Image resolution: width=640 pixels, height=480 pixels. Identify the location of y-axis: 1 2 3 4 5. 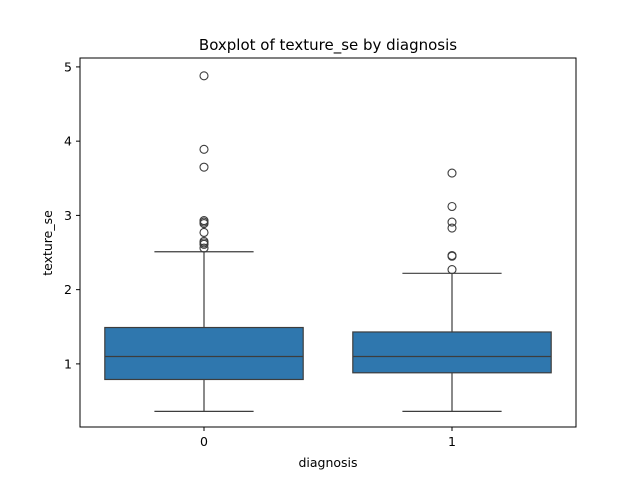
(72, 215).